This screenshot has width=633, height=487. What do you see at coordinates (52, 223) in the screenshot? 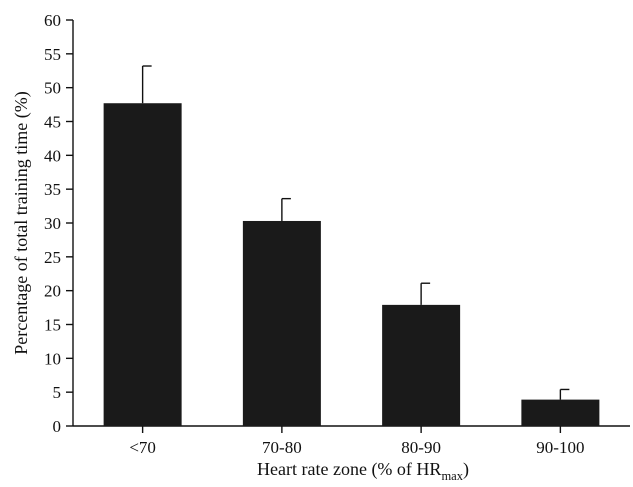
I see `y-tick-label: 30` at bounding box center [52, 223].